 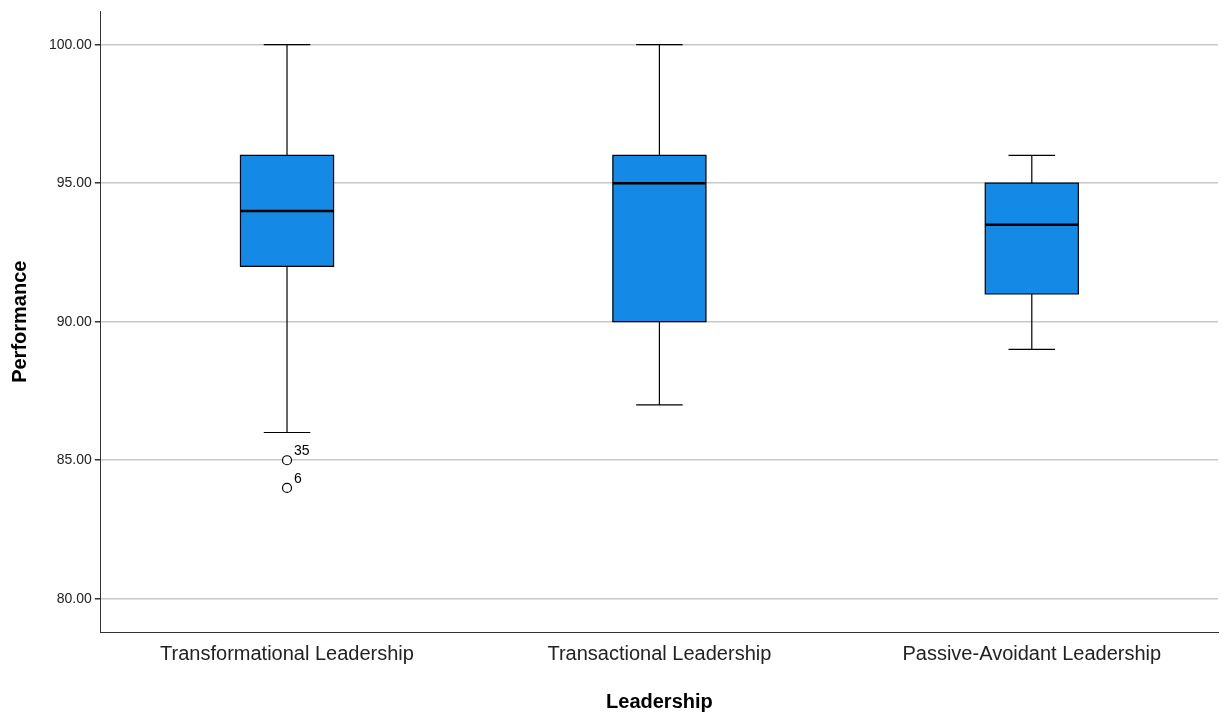 I want to click on y-tick-label: 95.00, so click(x=74, y=182).